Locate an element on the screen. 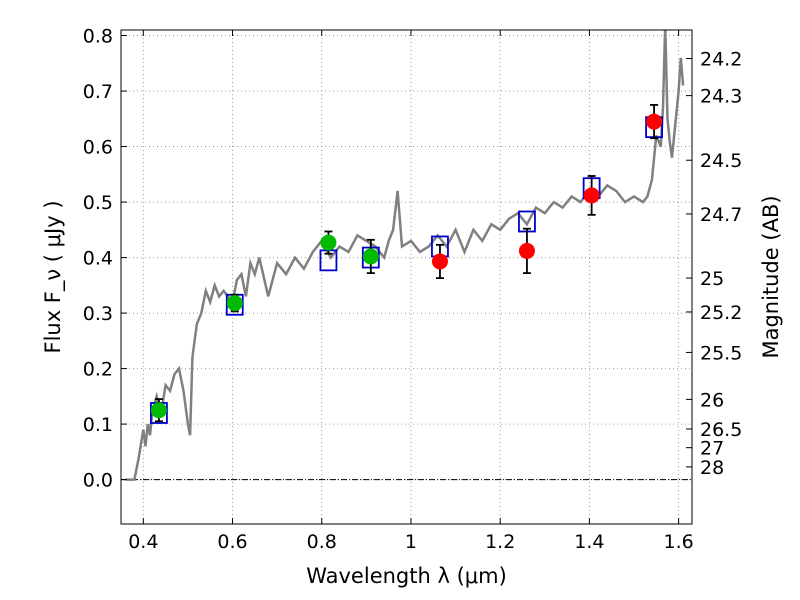  x-tick-label: 0.6 is located at coordinates (232, 542).